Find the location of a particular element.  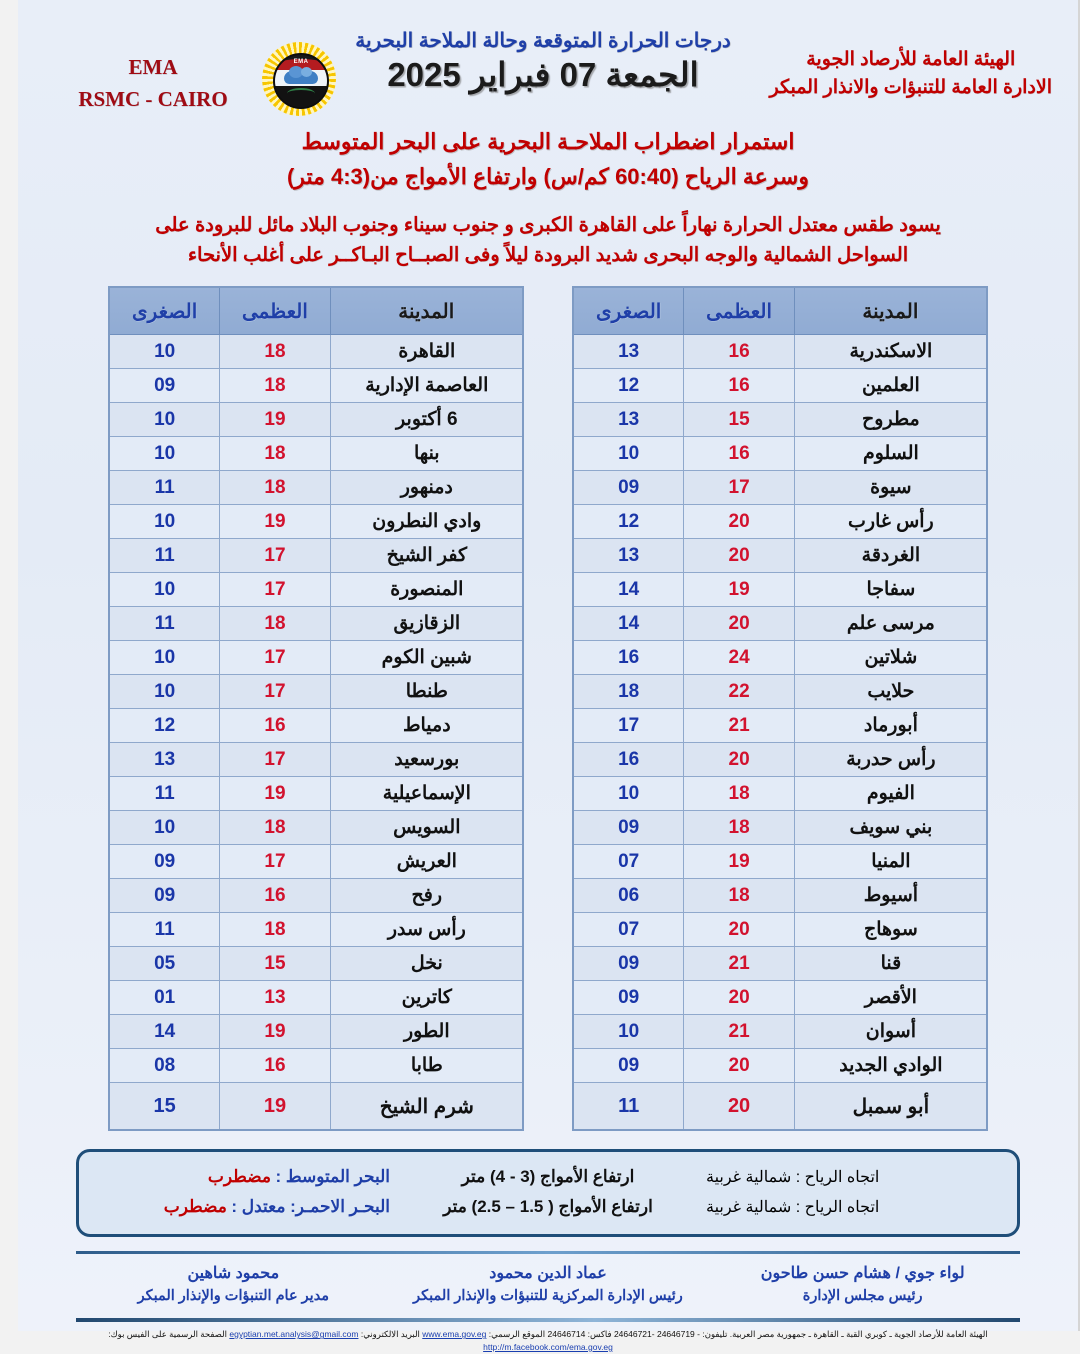

cell-city: السلوم is located at coordinates (890, 454).